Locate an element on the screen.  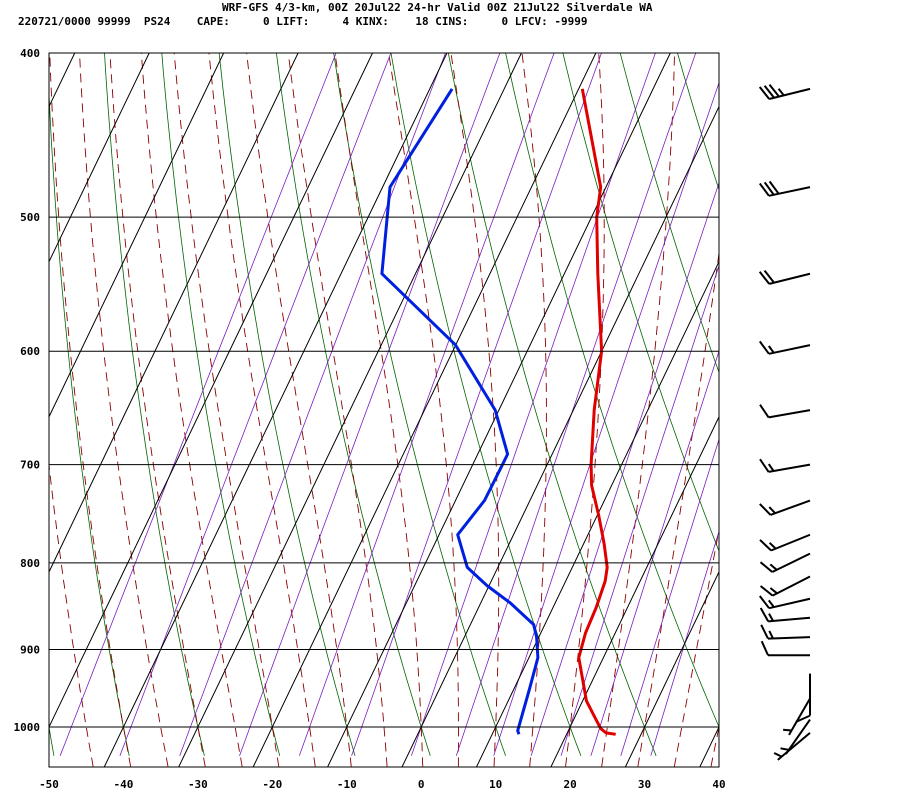
pressure-tick-label: 1000 is located at coordinates (27, 727).